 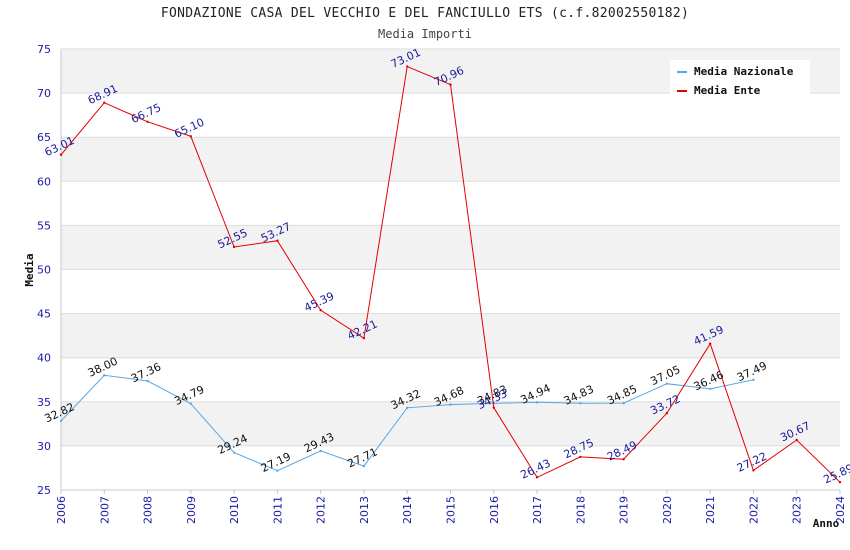 I want to click on data-label: 36.46, so click(x=709, y=380).